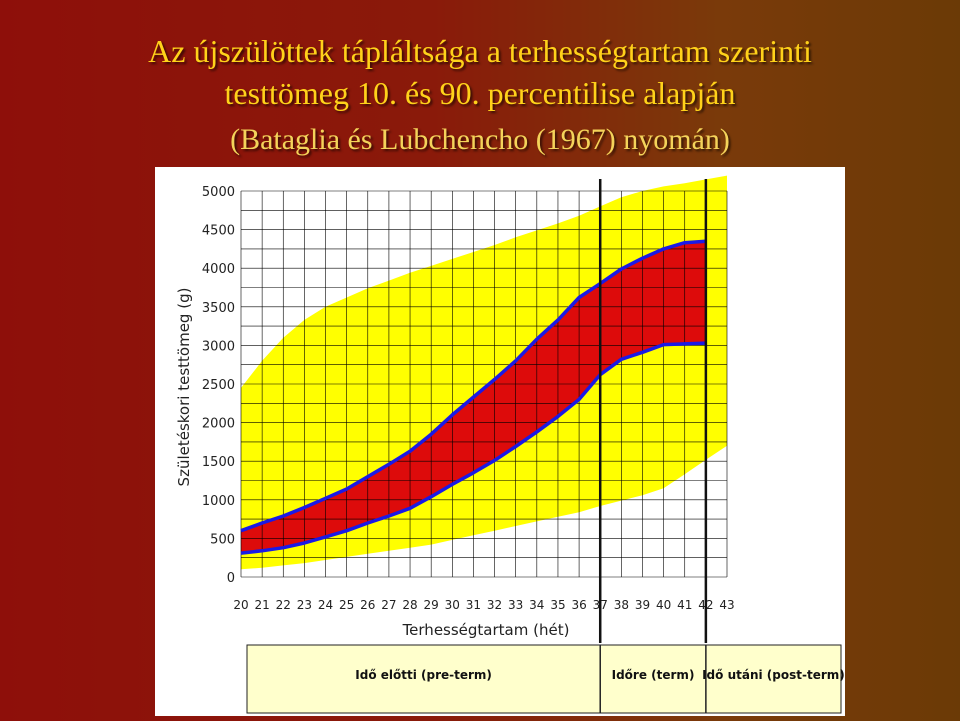 This screenshot has height=721, width=960. What do you see at coordinates (218, 308) in the screenshot?
I see `y-tick-label: 3500` at bounding box center [218, 308].